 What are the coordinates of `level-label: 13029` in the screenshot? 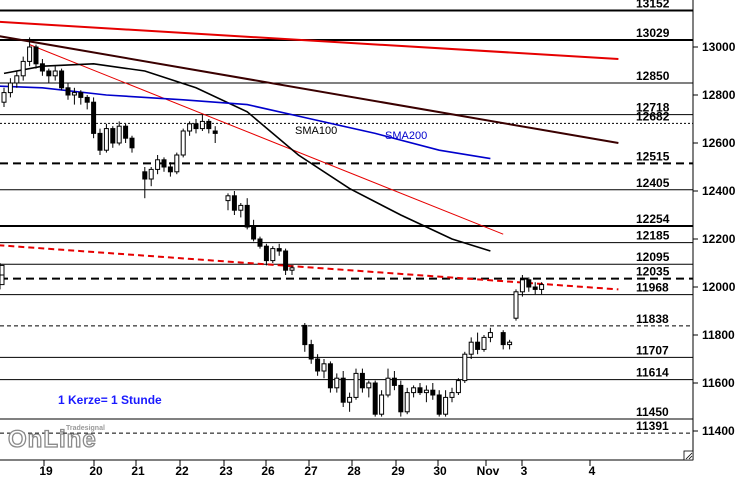 It's located at (653, 33).